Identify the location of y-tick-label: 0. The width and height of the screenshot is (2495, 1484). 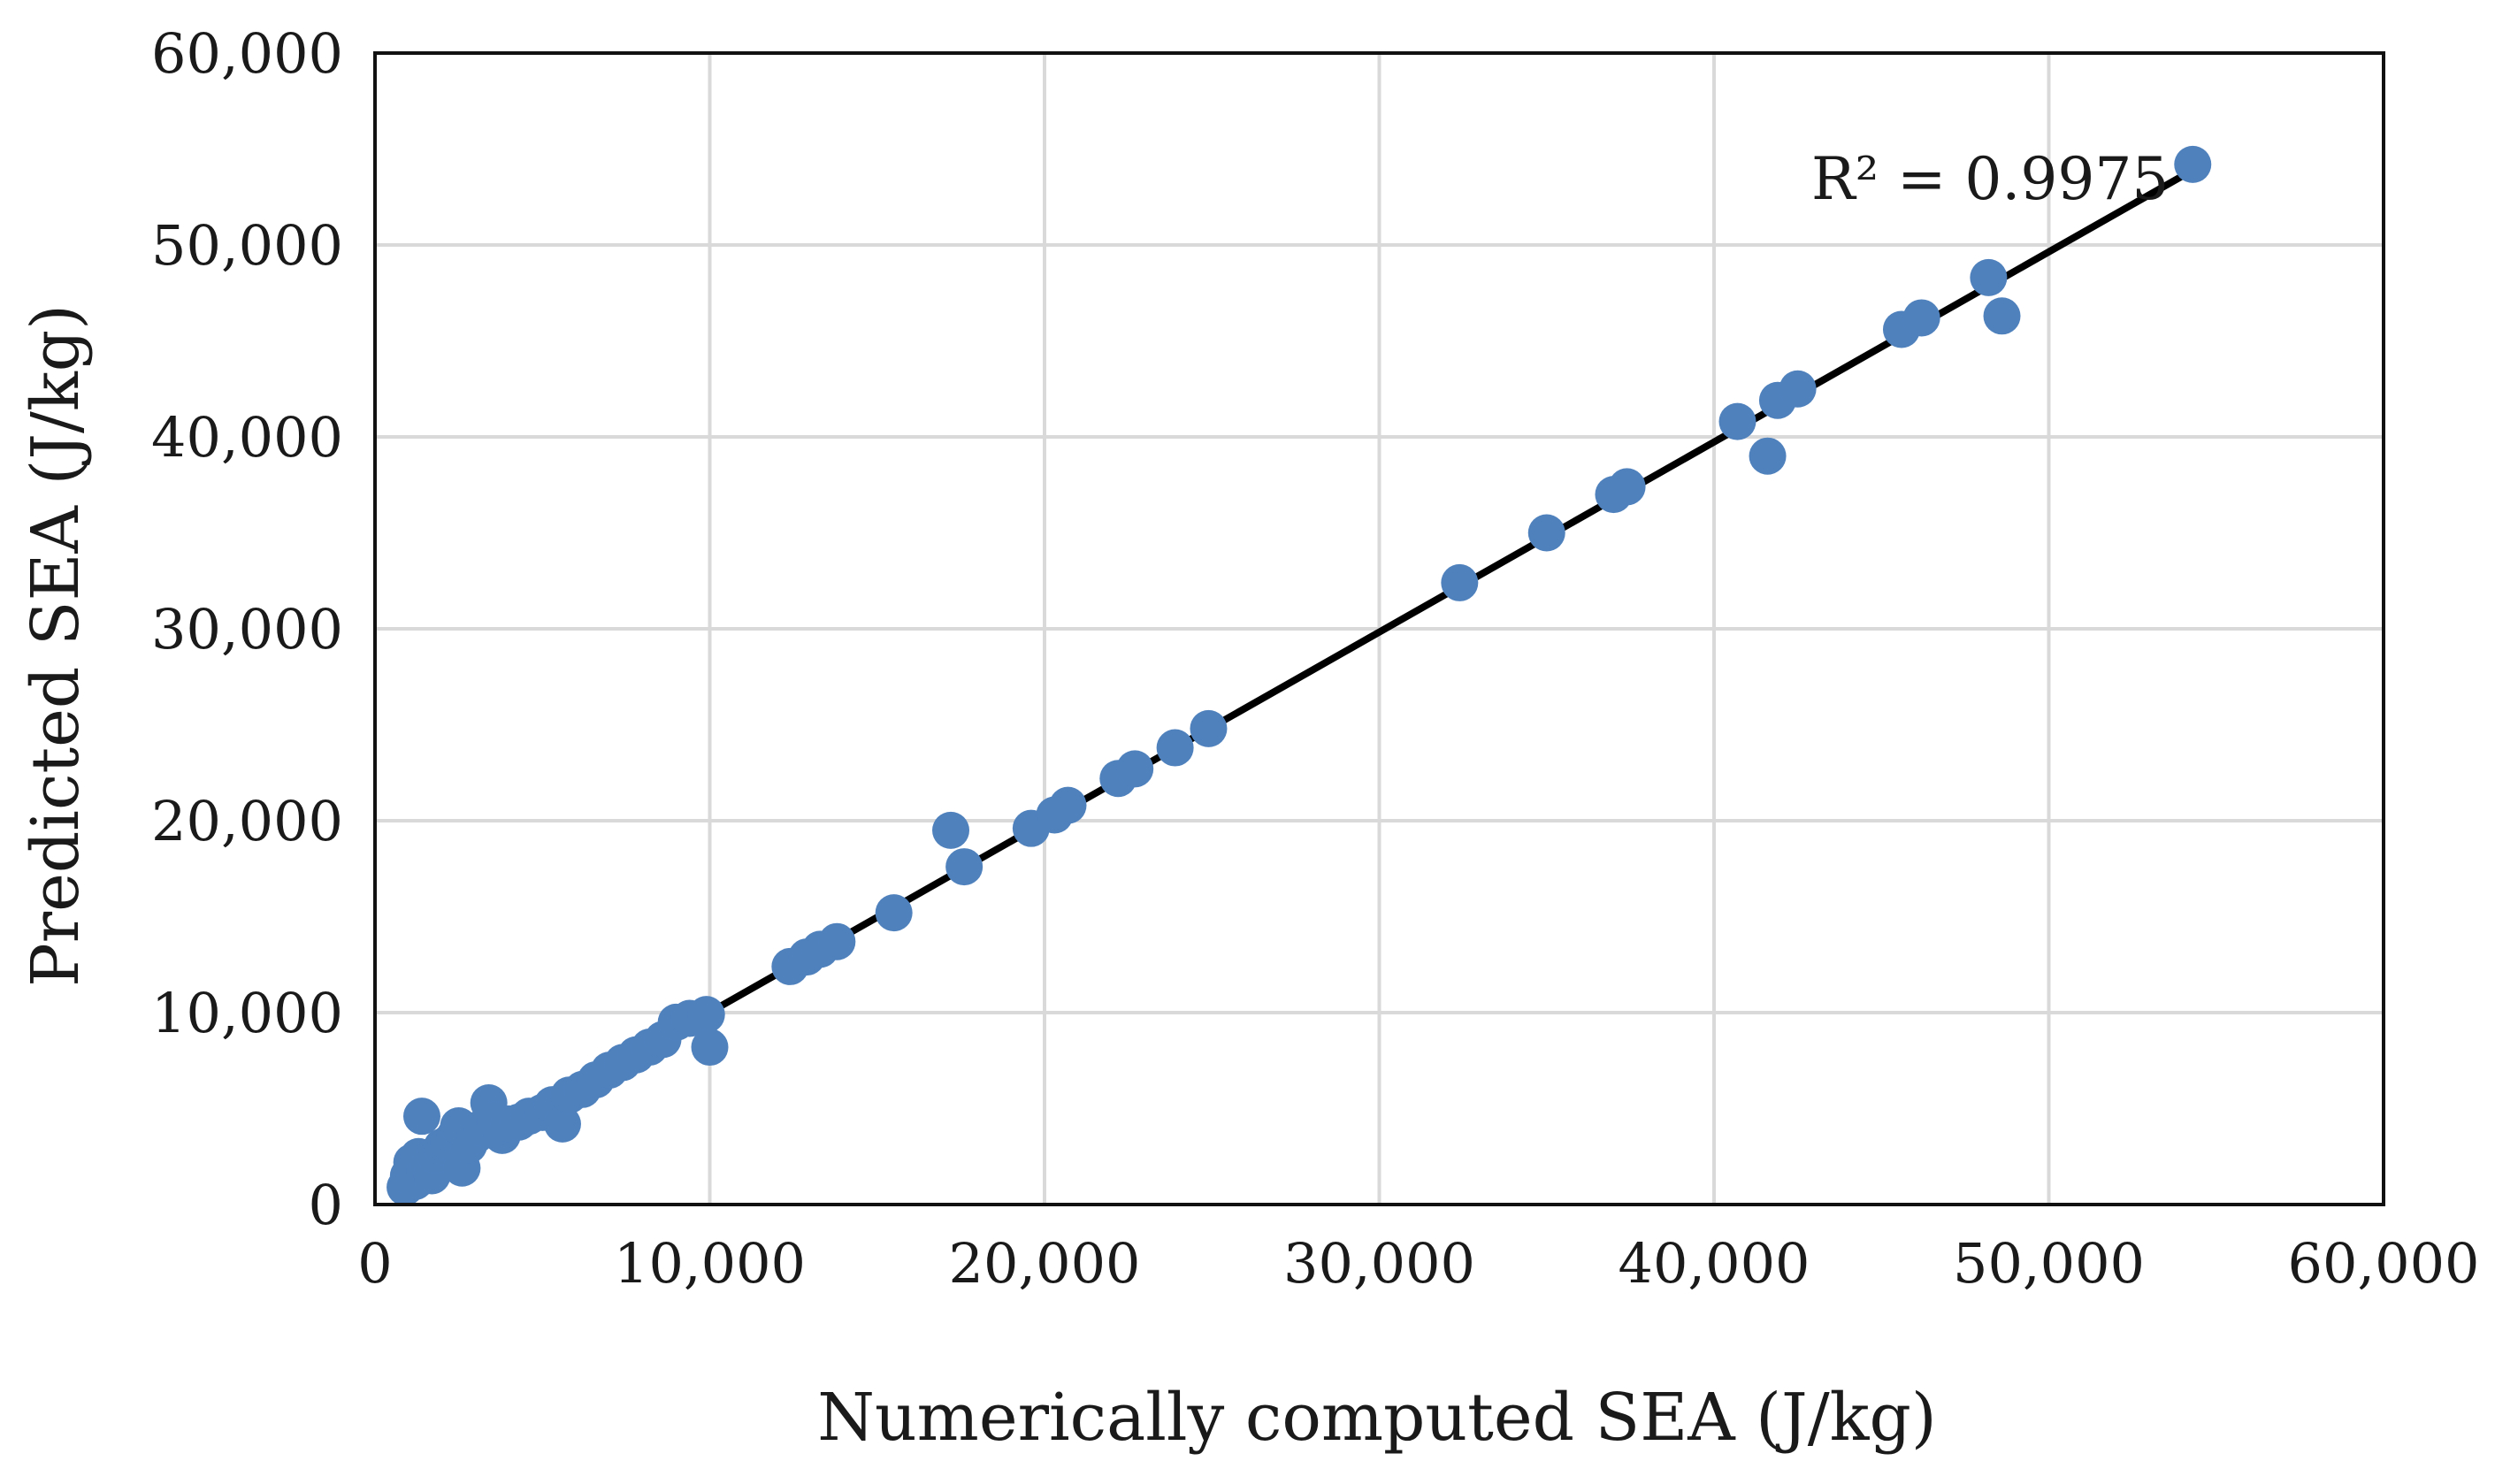
(326, 1205).